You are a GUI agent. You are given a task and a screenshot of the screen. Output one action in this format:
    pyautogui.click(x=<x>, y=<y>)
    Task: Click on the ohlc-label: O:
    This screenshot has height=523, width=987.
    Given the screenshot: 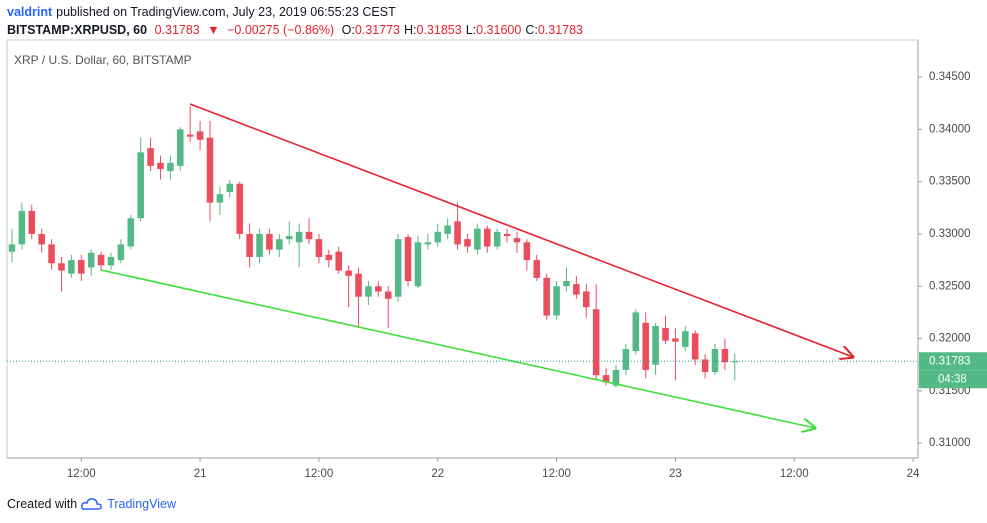 What is the action you would take?
    pyautogui.click(x=348, y=30)
    